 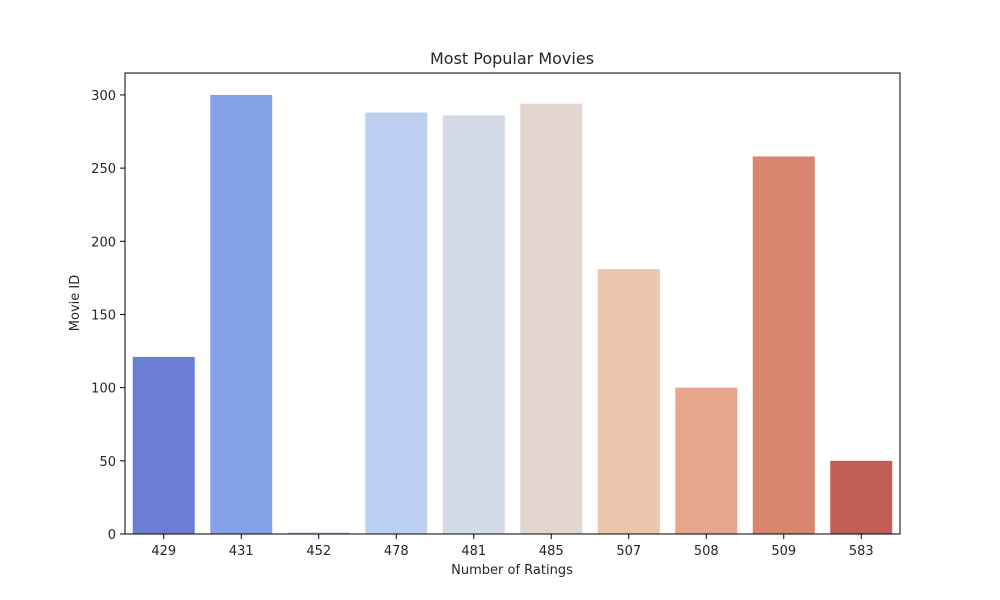 What do you see at coordinates (107, 462) in the screenshot?
I see `y-tick-label: 50` at bounding box center [107, 462].